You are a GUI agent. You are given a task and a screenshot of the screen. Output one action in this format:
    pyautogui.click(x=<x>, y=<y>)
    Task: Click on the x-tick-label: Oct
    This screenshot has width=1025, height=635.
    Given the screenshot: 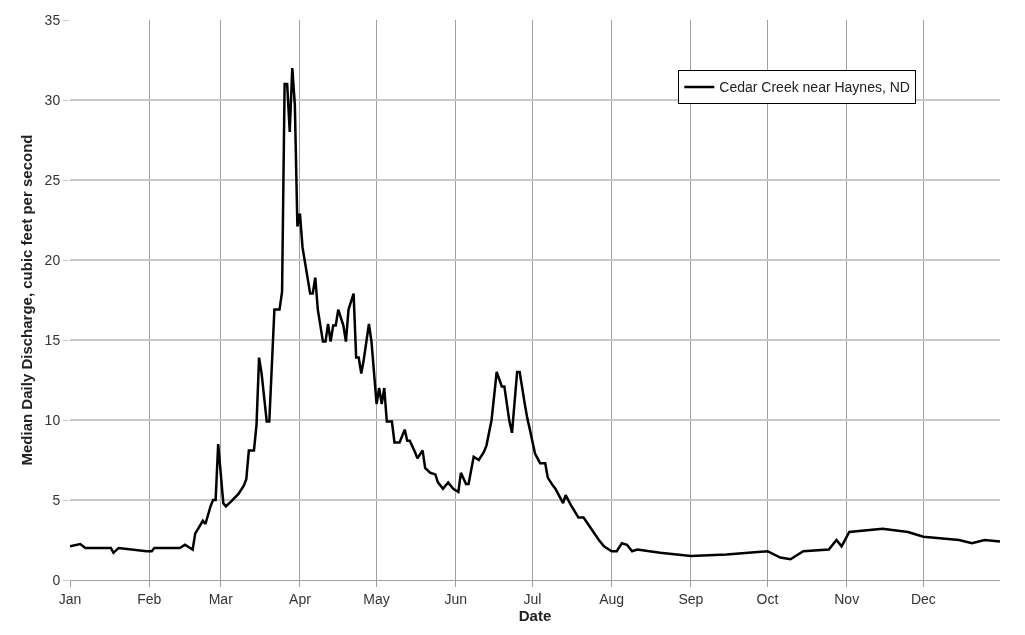 What is the action you would take?
    pyautogui.click(x=767, y=598)
    